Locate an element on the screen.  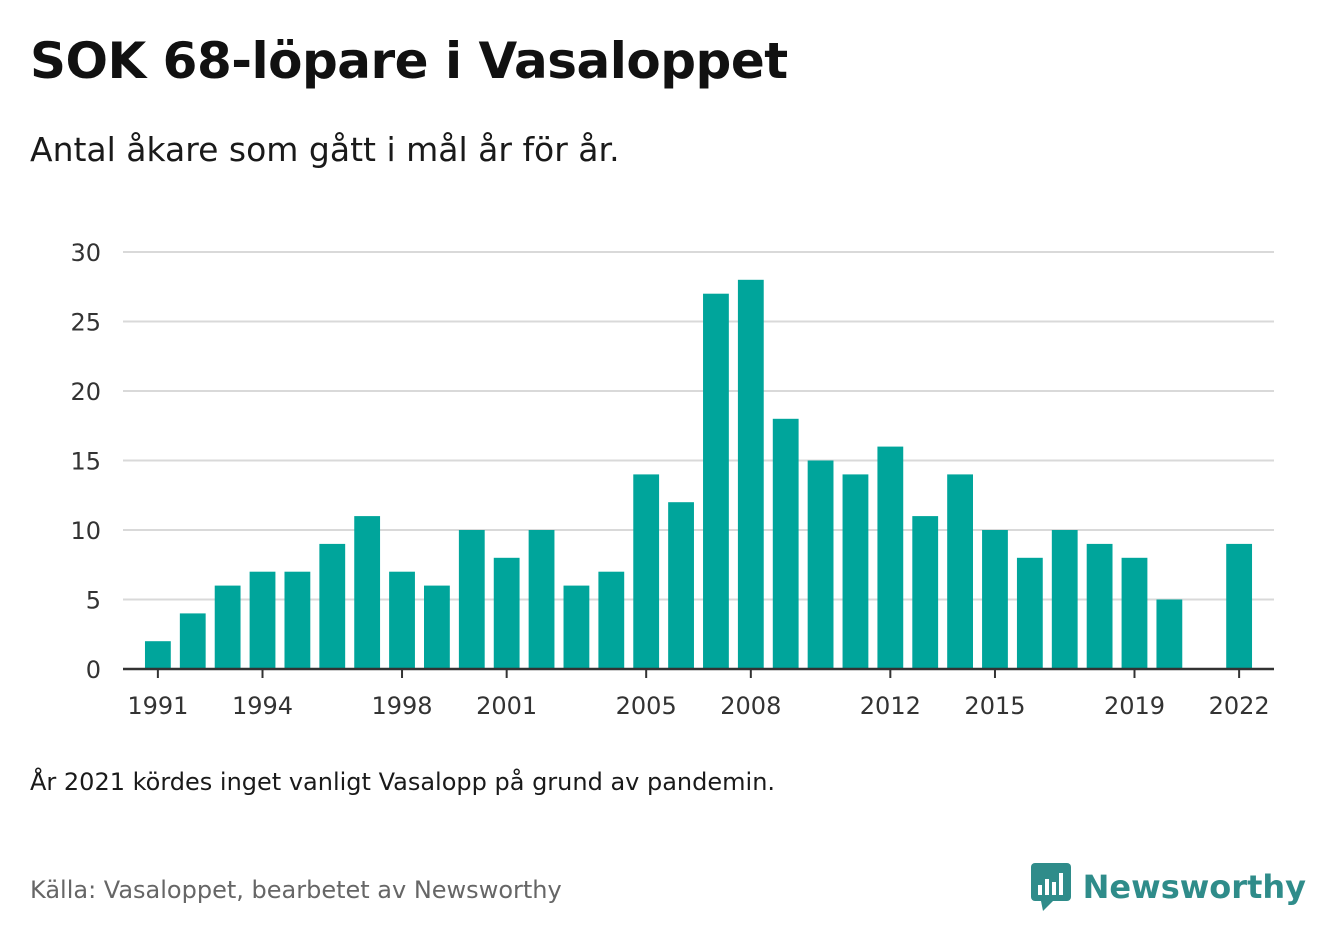
bar-2015 is located at coordinates (995, 599).